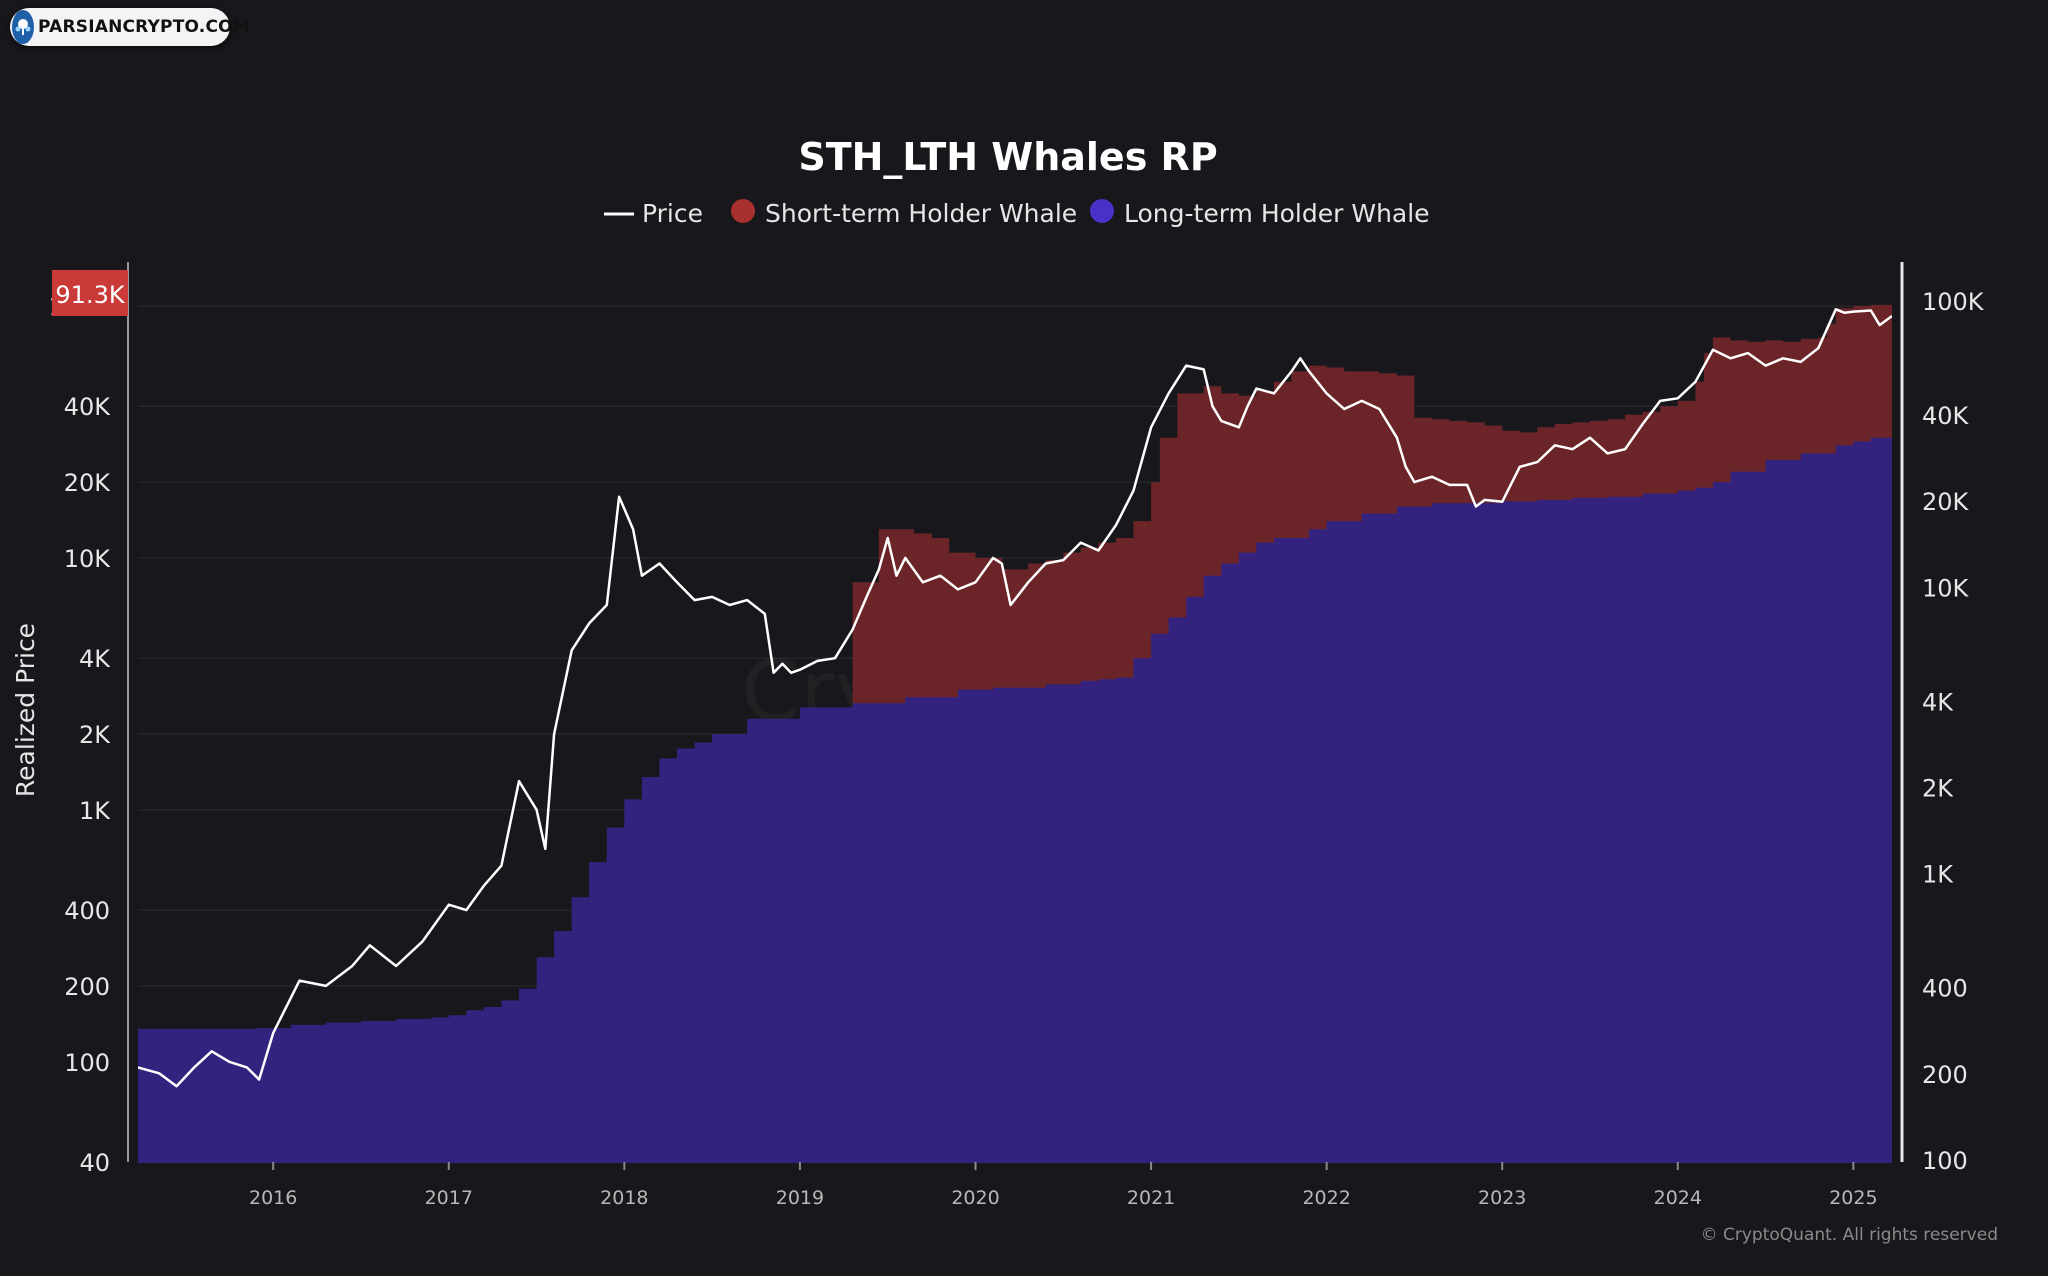  I want to click on right-tick-label: 400, so click(1945, 989).